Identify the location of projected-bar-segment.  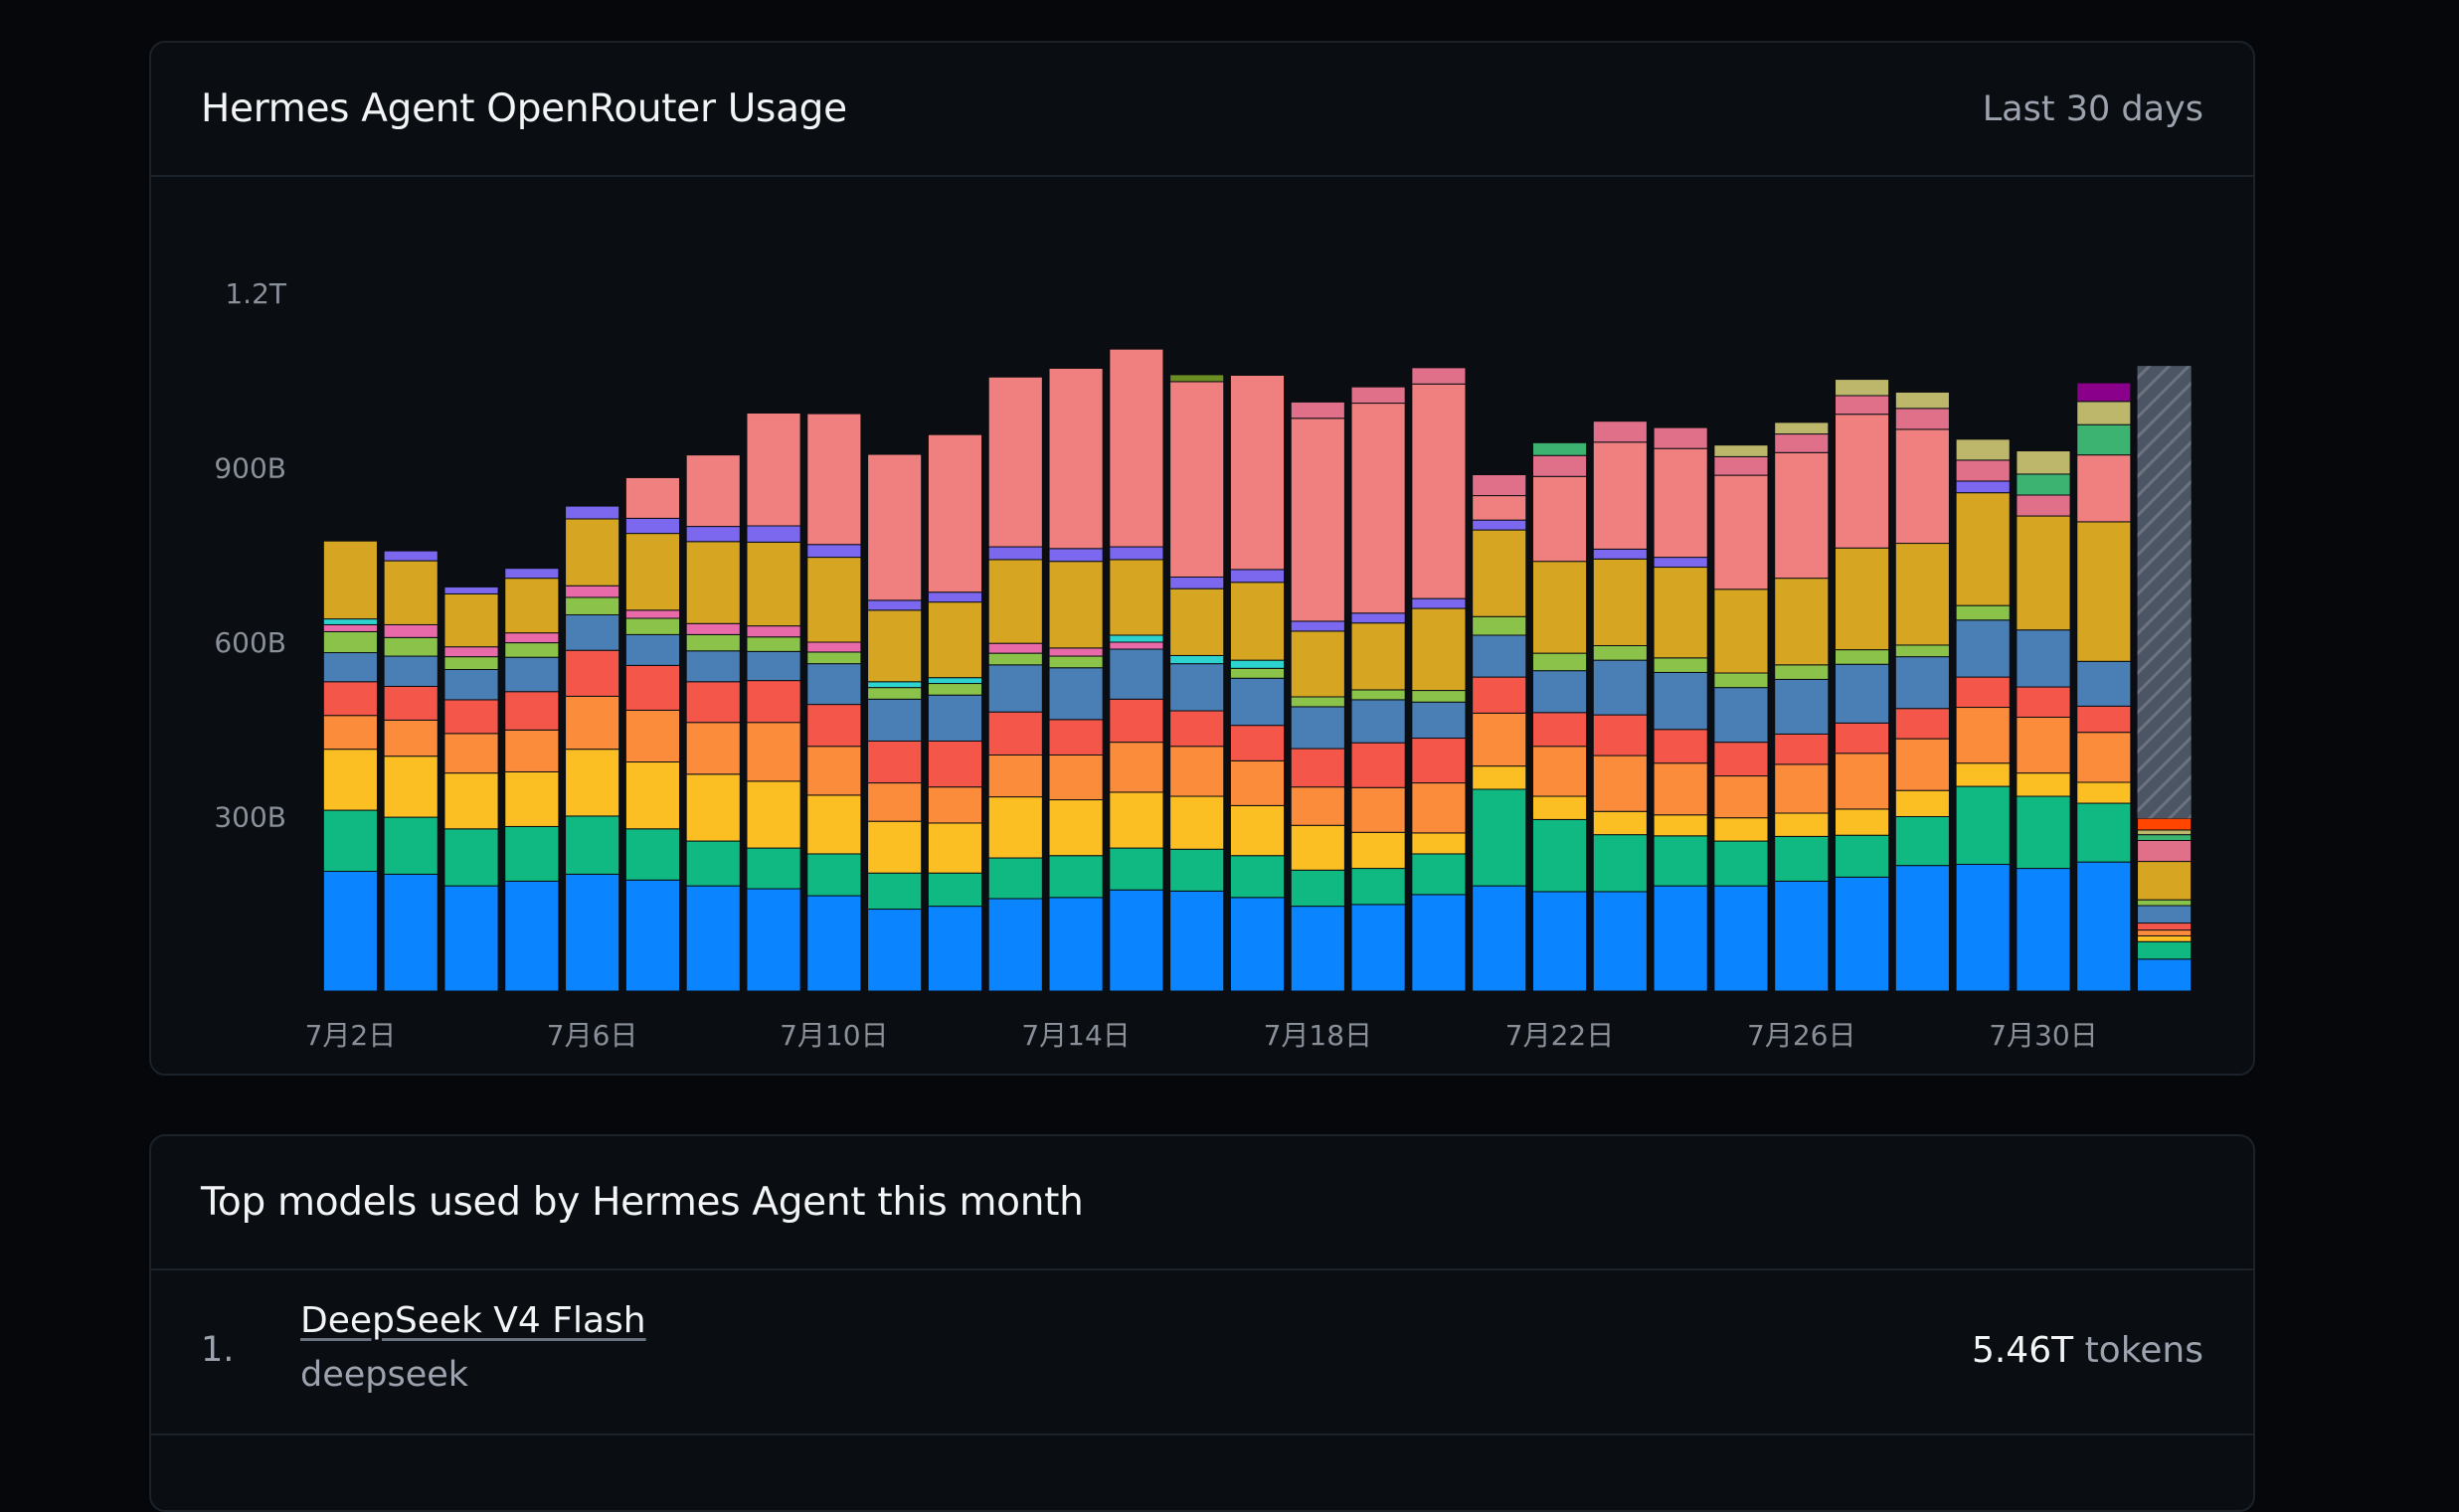
(2164, 592).